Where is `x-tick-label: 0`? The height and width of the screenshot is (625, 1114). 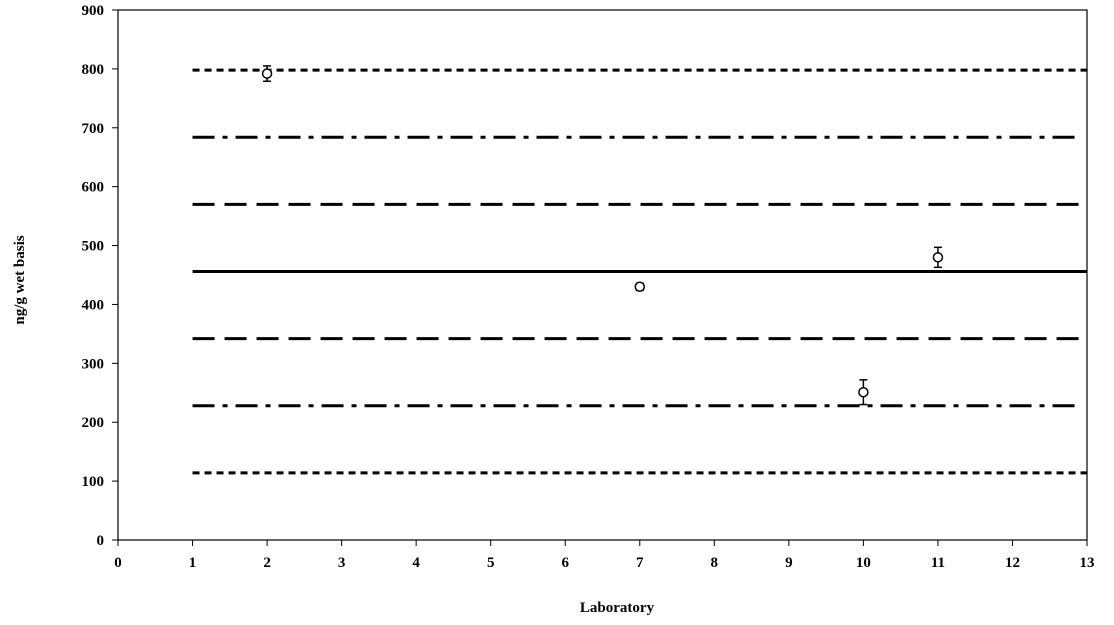 x-tick-label: 0 is located at coordinates (118, 563).